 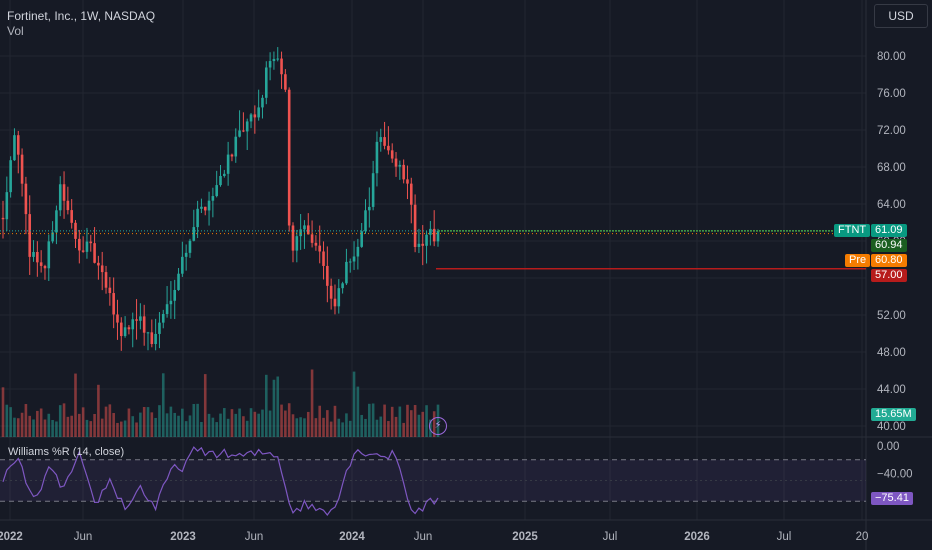 What do you see at coordinates (891, 94) in the screenshot?
I see `price-tick-label: 76.00` at bounding box center [891, 94].